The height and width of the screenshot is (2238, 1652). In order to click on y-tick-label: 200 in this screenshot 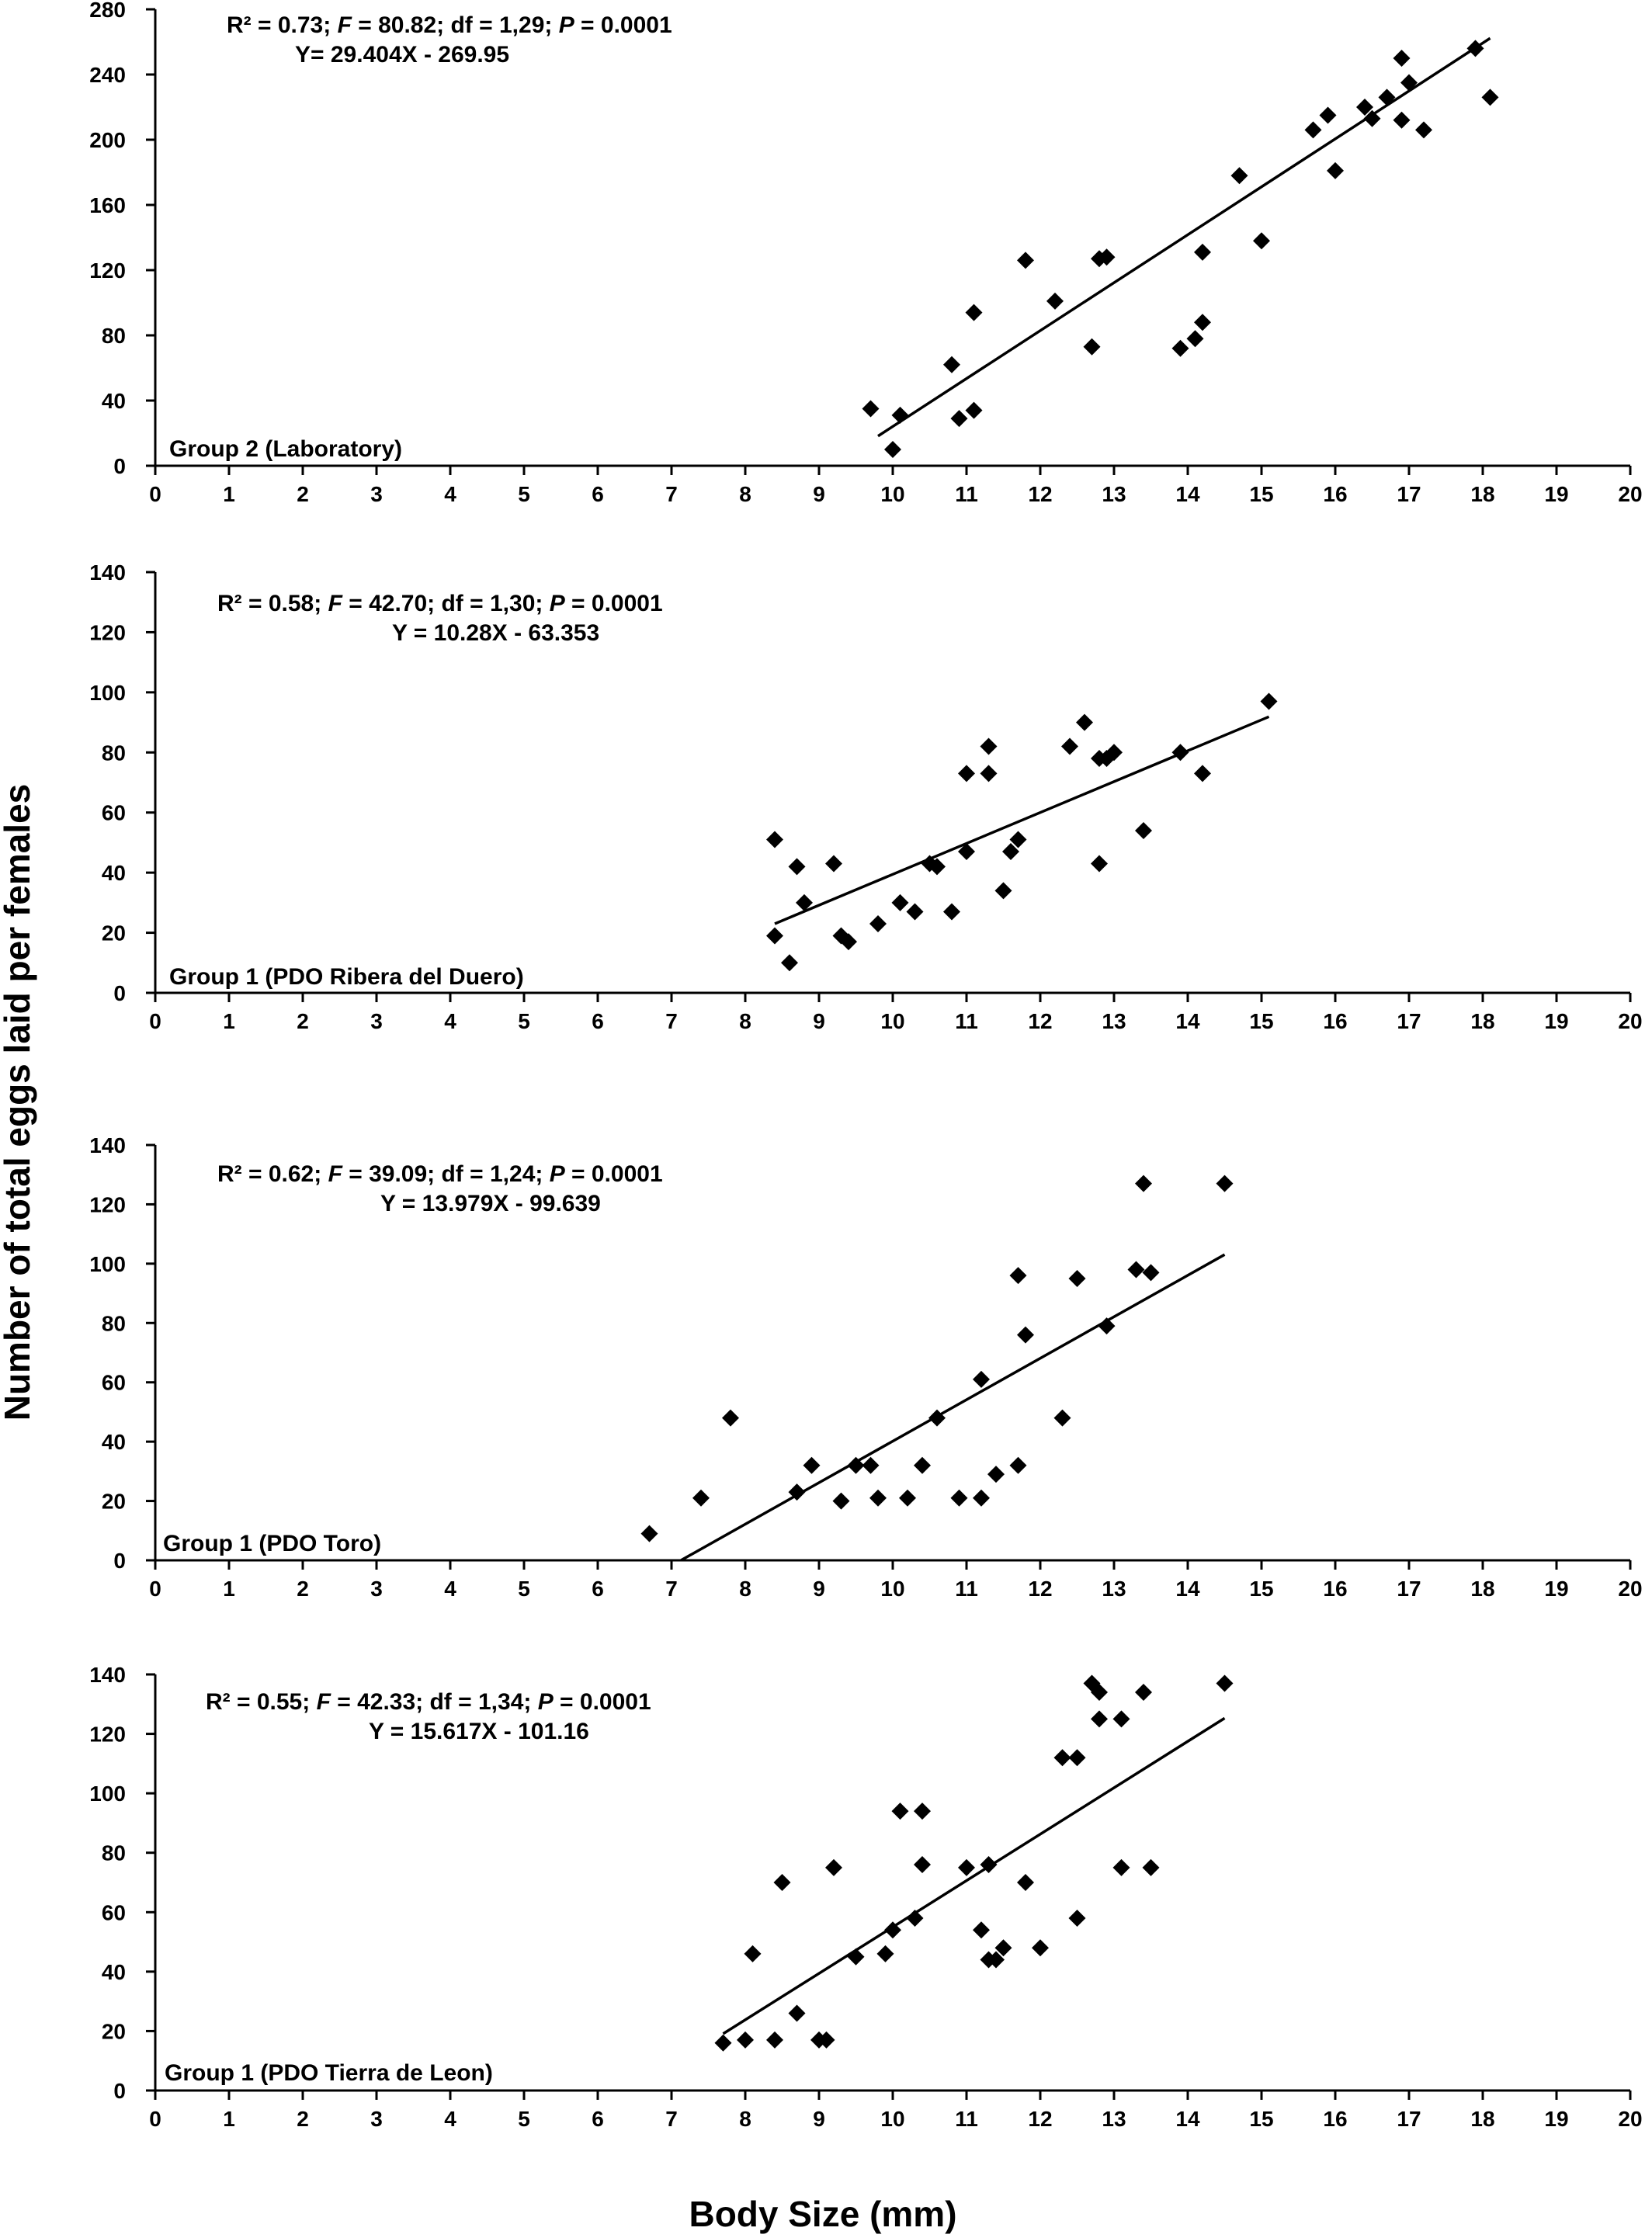, I will do `click(107, 140)`.